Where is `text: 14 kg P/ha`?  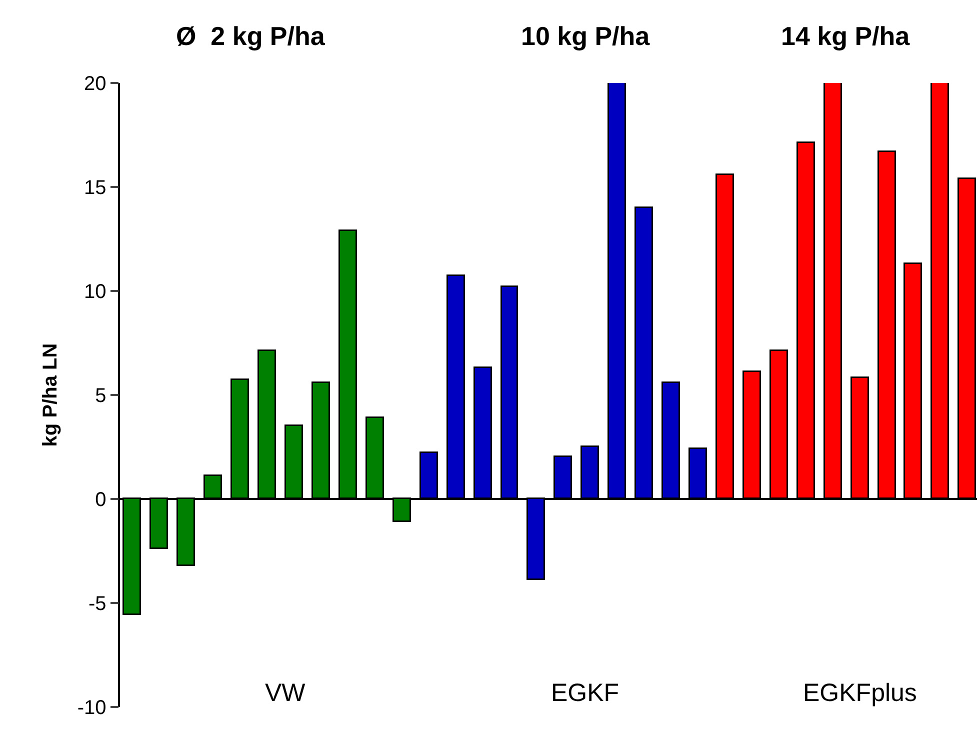 text: 14 kg P/ha is located at coordinates (845, 36).